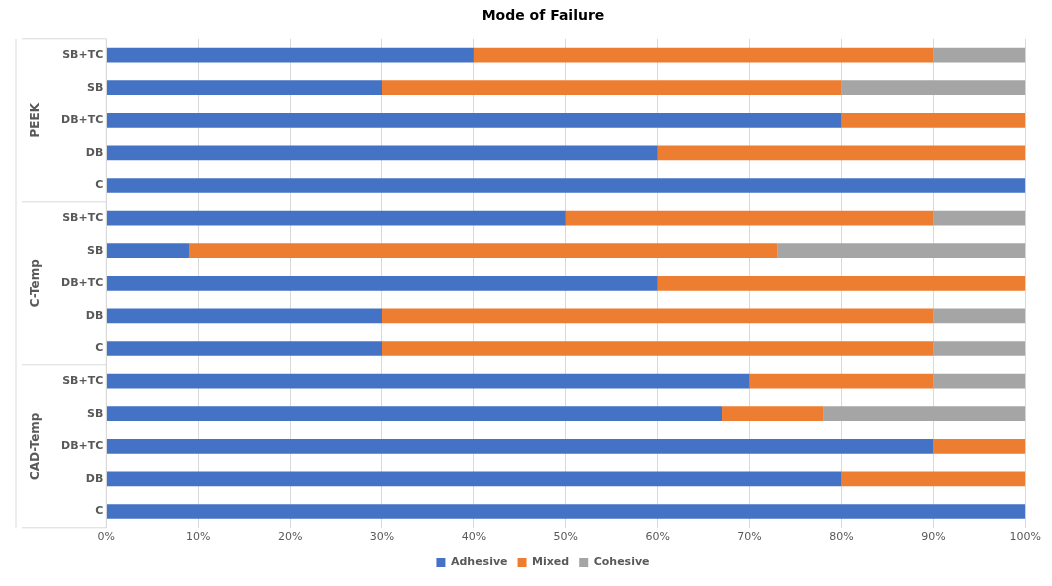 This screenshot has height=586, width=1052. I want to click on x-tick-label: 20%, so click(290, 537).